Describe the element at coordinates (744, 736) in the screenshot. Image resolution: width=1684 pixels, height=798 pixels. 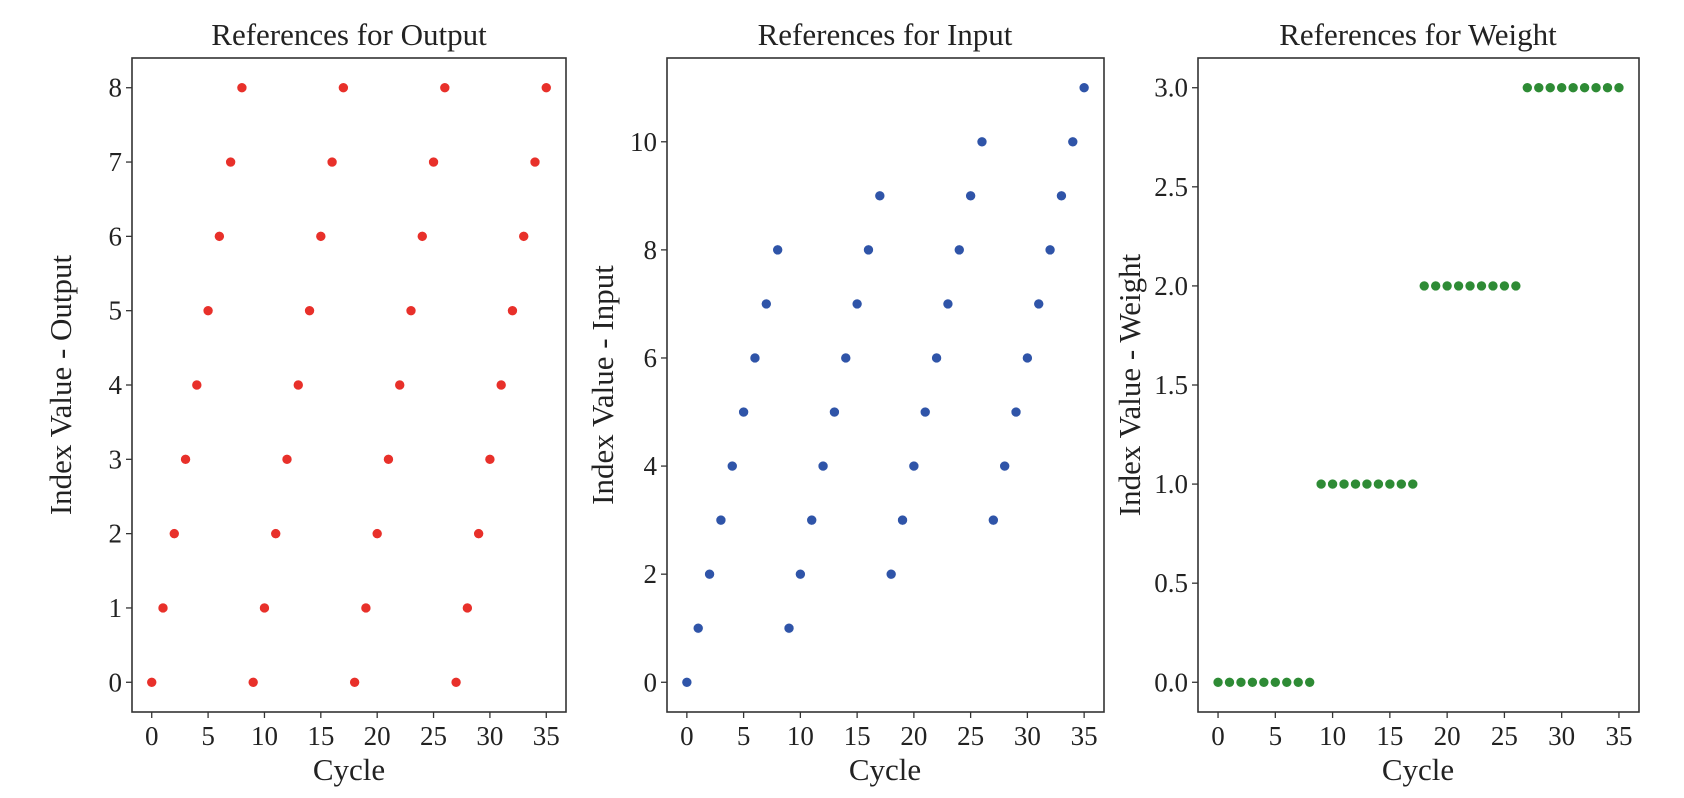
I see `input-x-tick-label: 5` at that location.